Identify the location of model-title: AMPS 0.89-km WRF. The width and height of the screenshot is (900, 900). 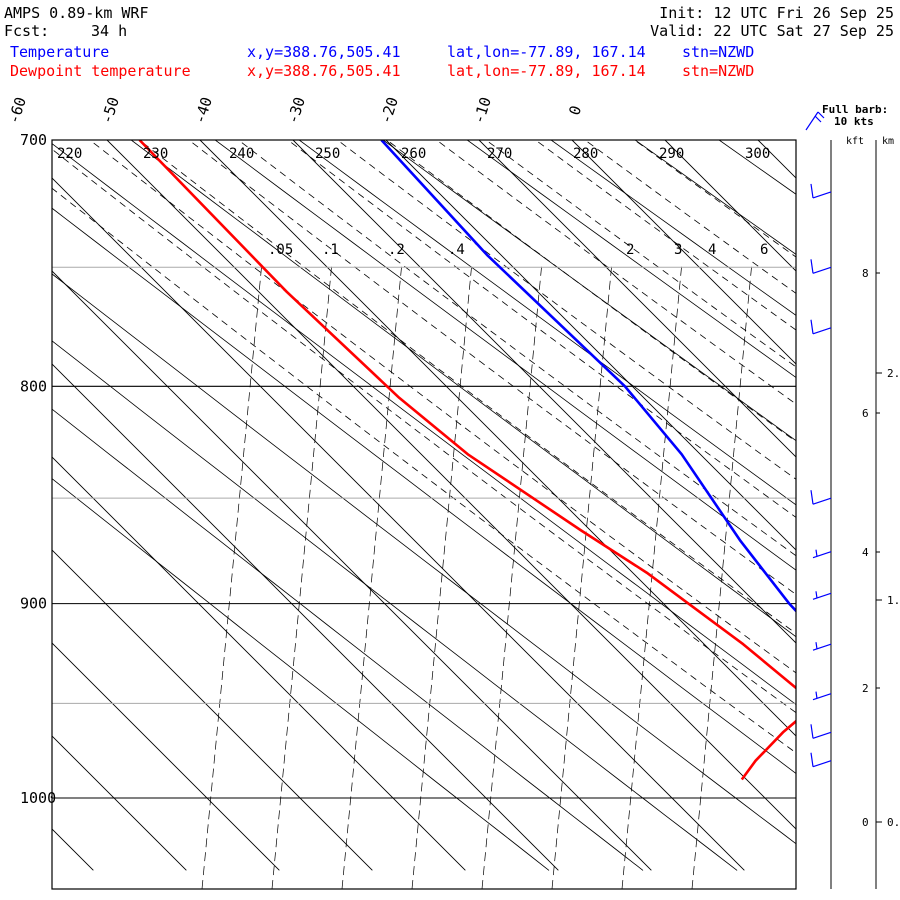
(76, 13).